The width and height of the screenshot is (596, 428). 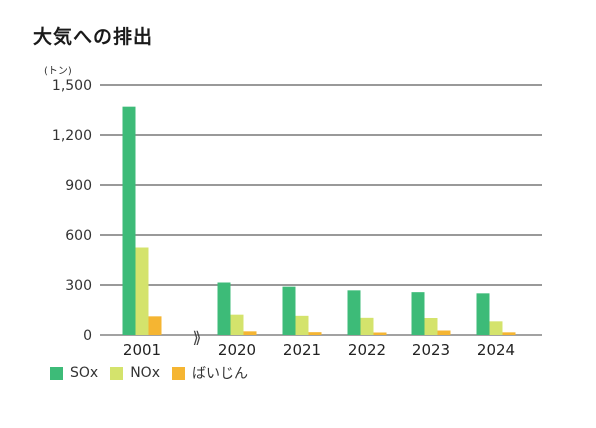 I want to click on x-tick-label: 2022, so click(x=367, y=350).